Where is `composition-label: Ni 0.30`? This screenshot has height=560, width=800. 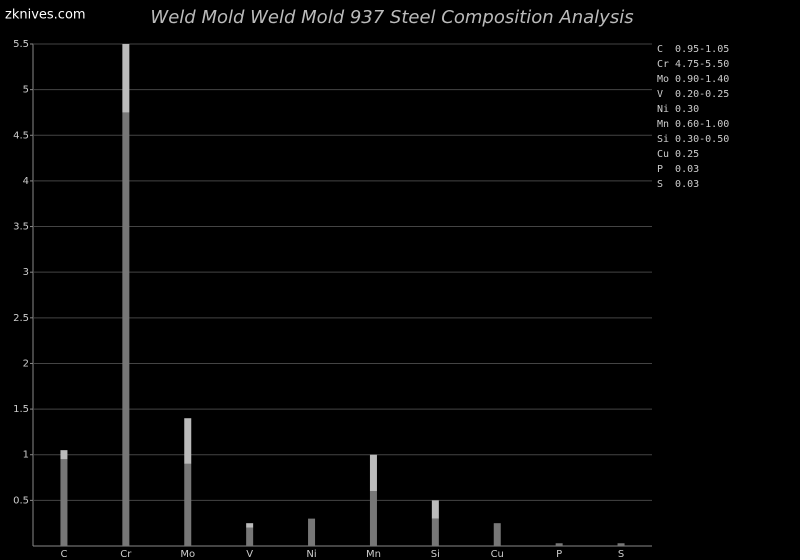
composition-label: Ni 0.30 is located at coordinates (678, 109).